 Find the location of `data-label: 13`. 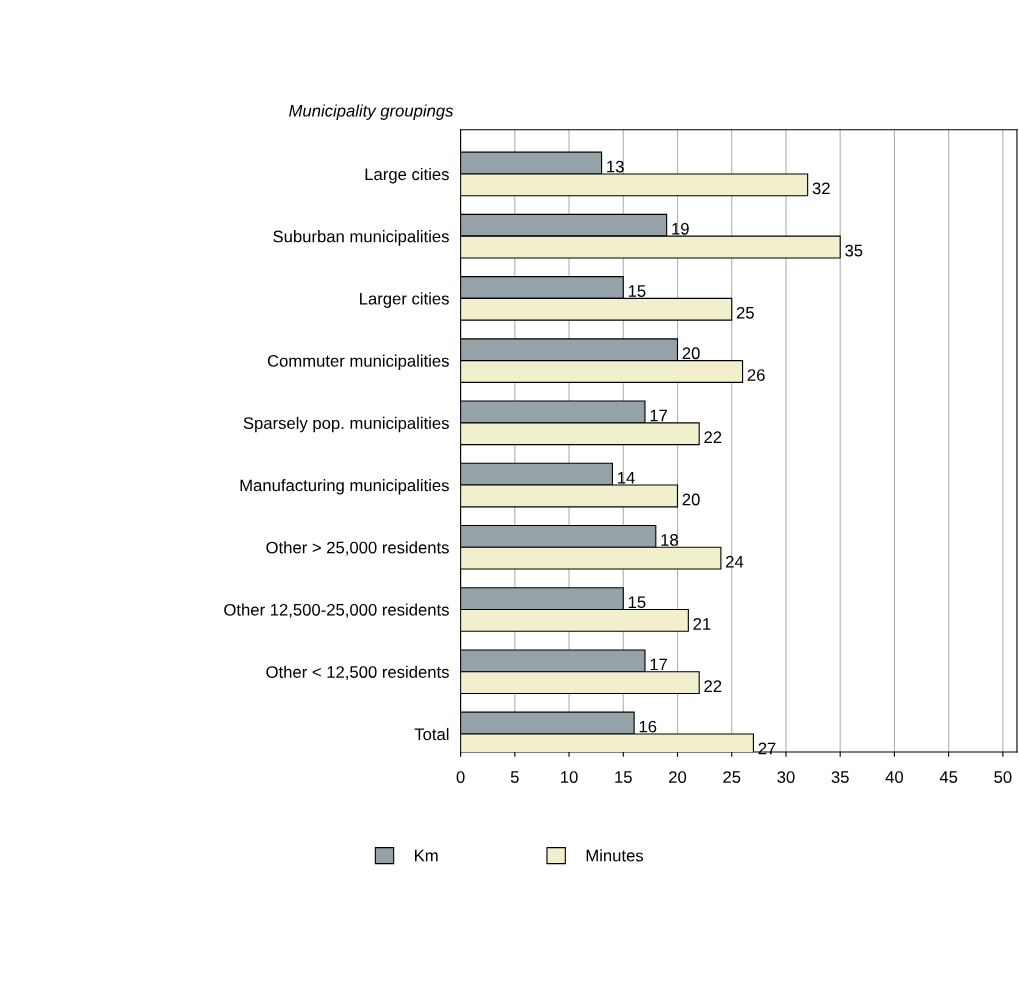

data-label: 13 is located at coordinates (615, 166).